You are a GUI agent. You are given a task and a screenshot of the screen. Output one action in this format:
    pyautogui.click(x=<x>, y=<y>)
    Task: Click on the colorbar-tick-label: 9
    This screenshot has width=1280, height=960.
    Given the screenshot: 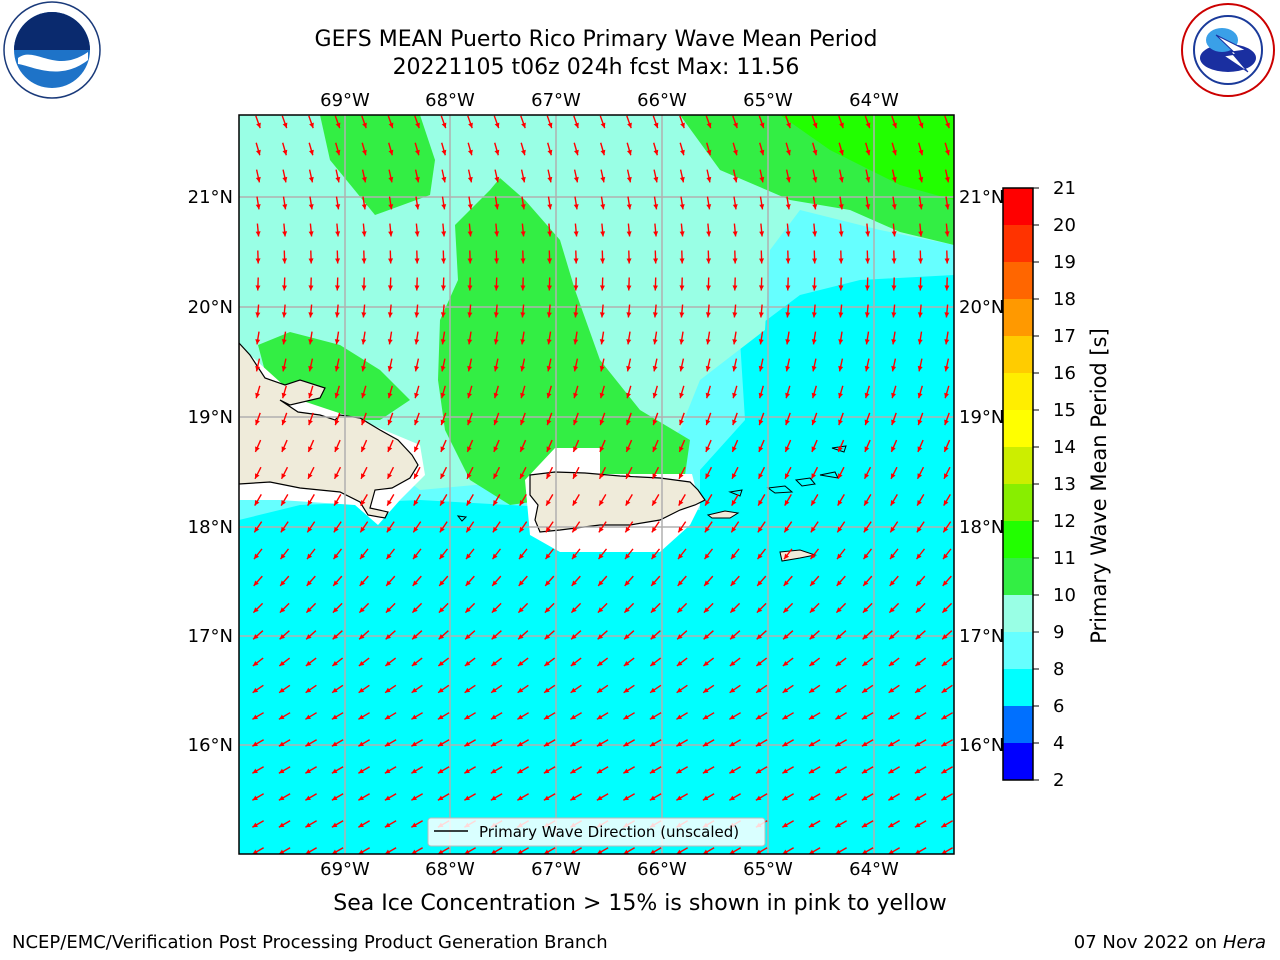 What is the action you would take?
    pyautogui.click(x=1058, y=632)
    